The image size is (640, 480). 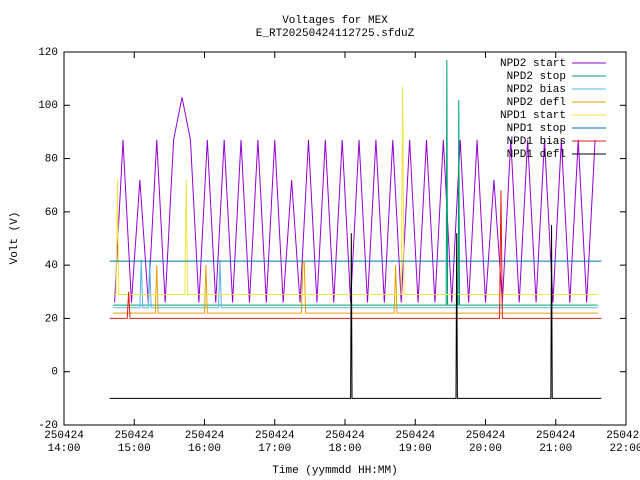 I want to click on chart-subtitle: E_RT20250424112725.sfduZ, so click(x=335, y=34).